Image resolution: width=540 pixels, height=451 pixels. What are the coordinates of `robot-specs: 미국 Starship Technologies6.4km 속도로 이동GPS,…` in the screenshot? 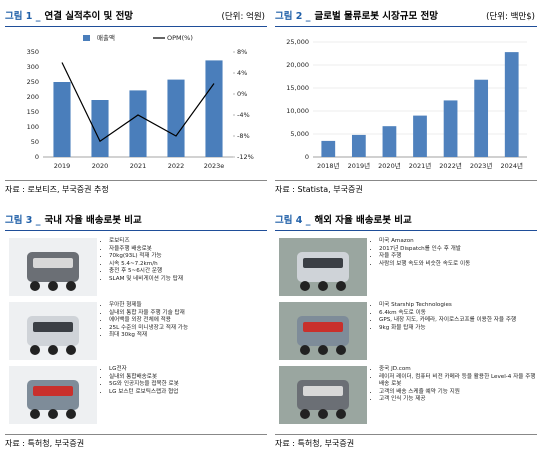 It's located at (455, 317).